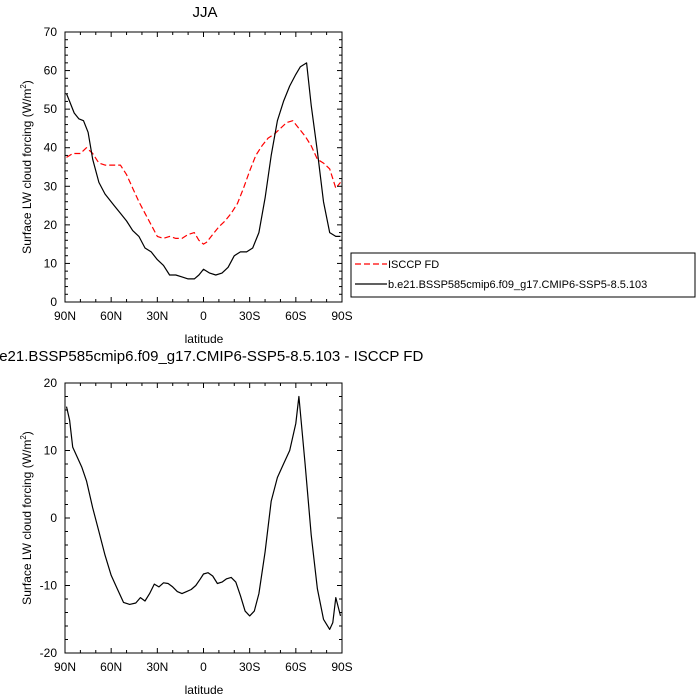 The image size is (700, 700). I want to click on top-y-axis-label-sup: 2, so click(23, 86).